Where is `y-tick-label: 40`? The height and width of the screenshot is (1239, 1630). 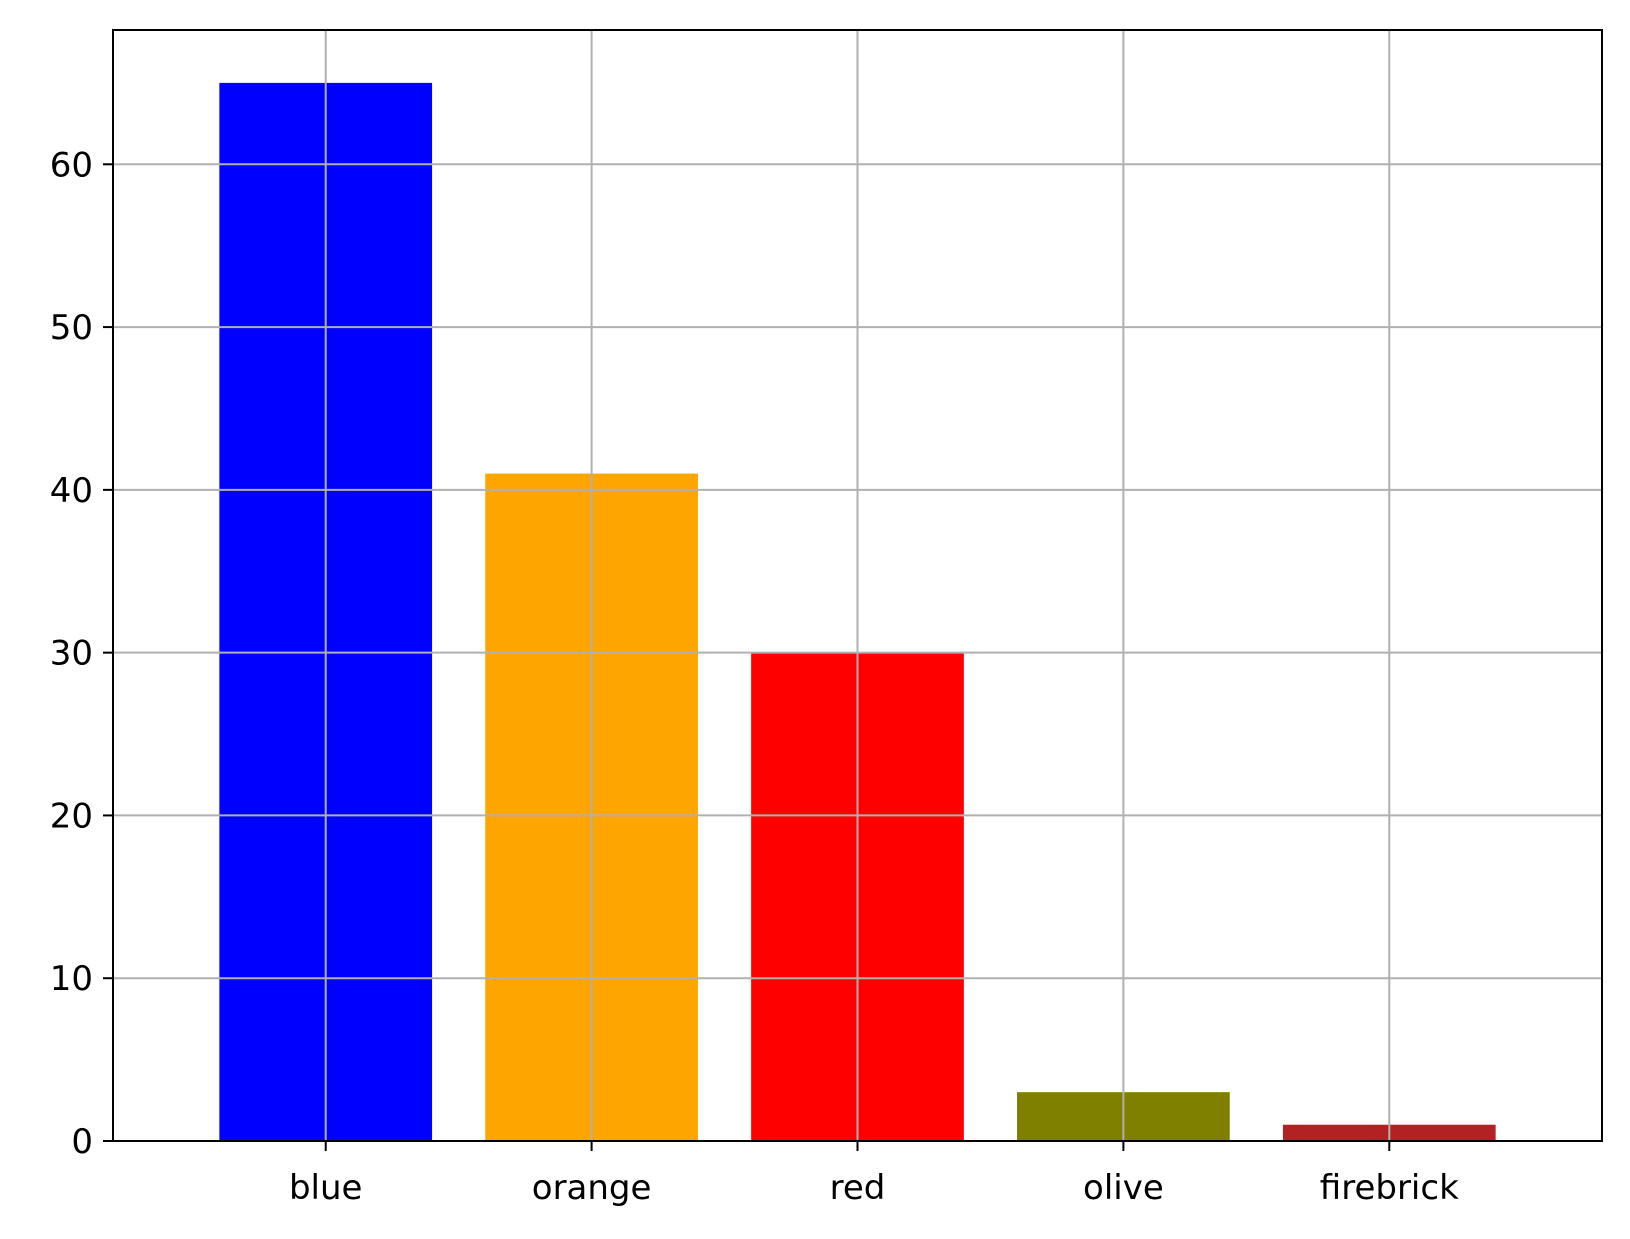 y-tick-label: 40 is located at coordinates (71, 491).